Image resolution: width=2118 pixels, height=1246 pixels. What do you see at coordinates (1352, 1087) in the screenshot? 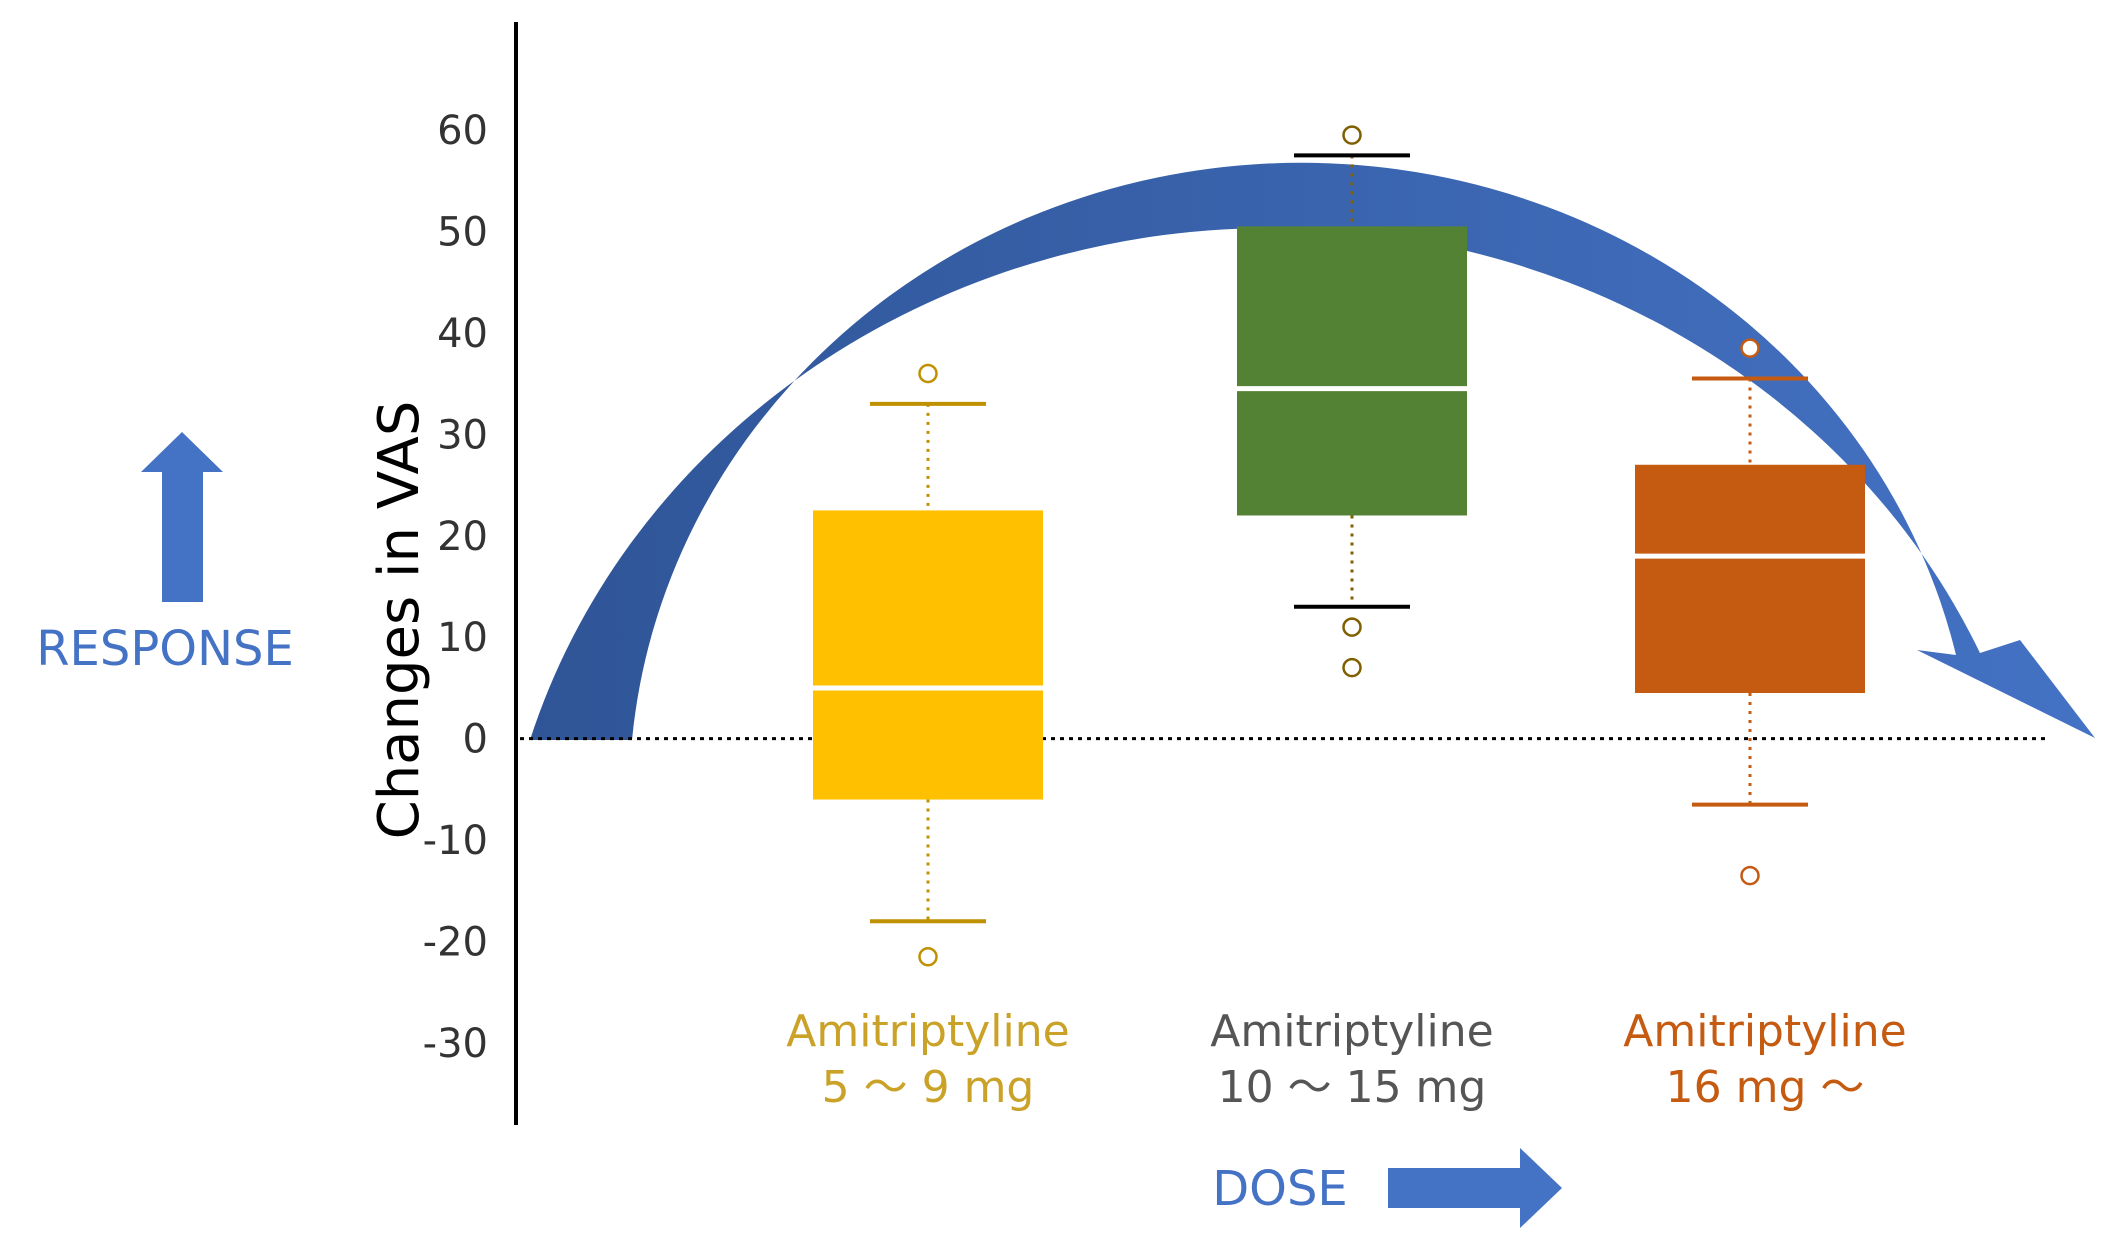
I see `group-label-dose: 10 ～ 15 mg` at bounding box center [1352, 1087].